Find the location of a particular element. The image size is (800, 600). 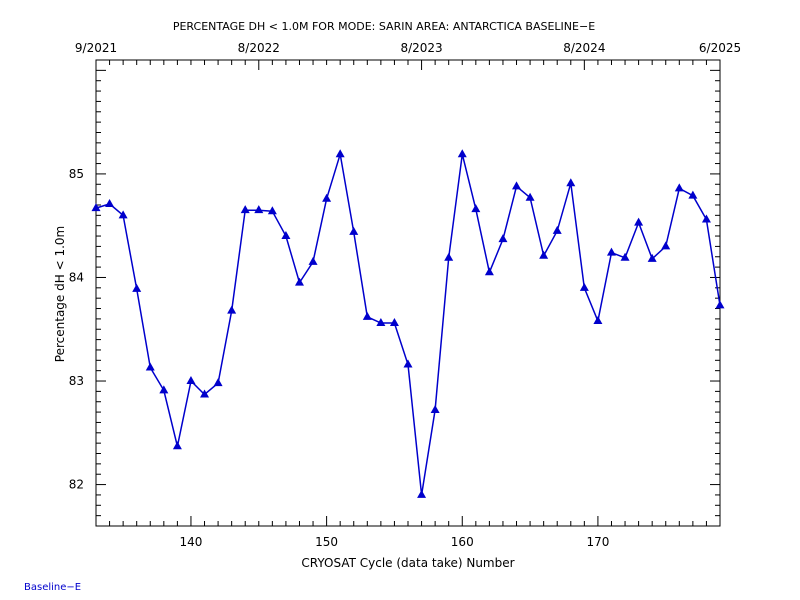

x-tick-label: 140 is located at coordinates (191, 542).